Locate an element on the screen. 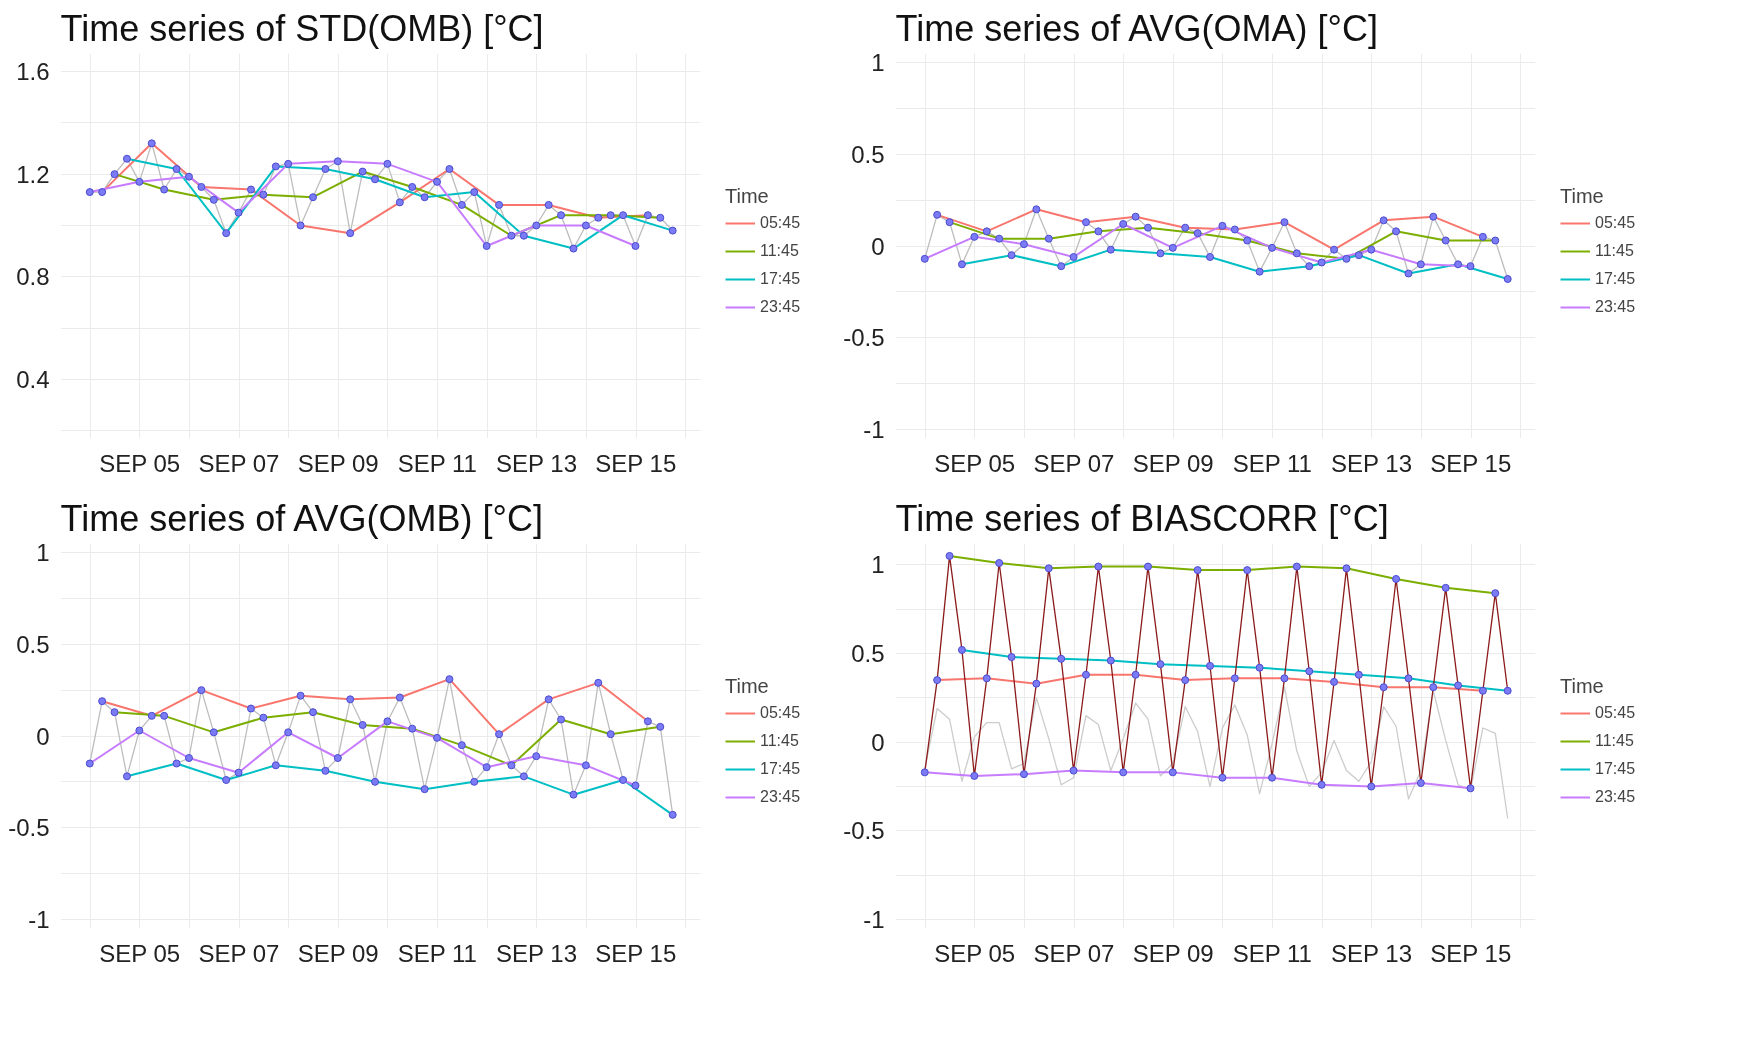 The width and height of the screenshot is (1764, 1051). chart-title: Time series of STD(OMB) [°C] is located at coordinates (302, 28).